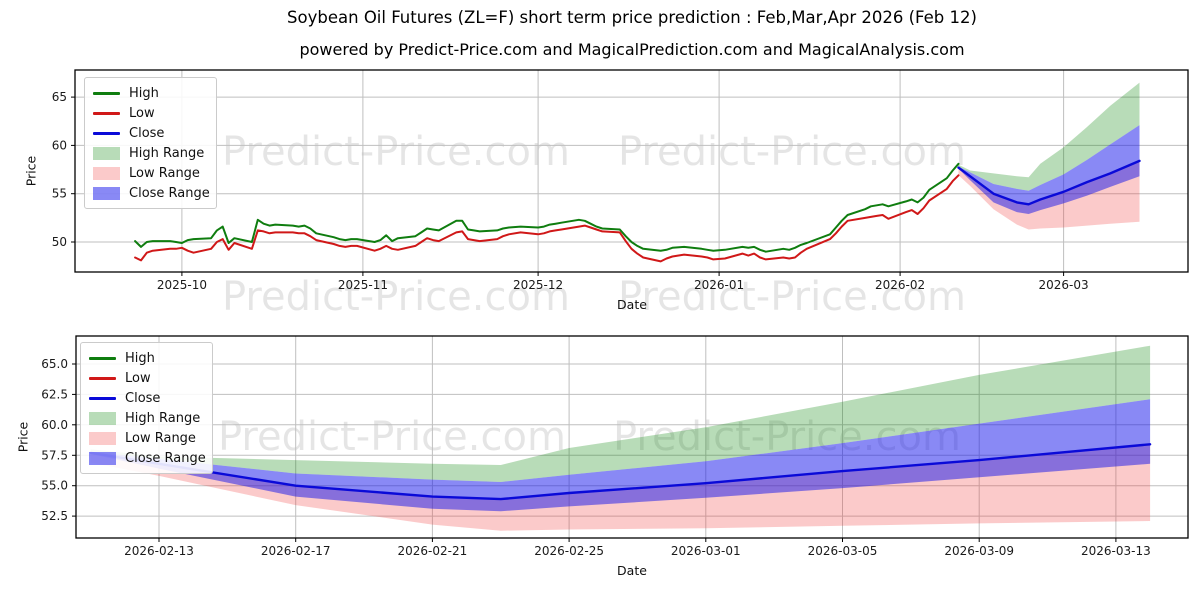 This screenshot has width=1200, height=600. Describe the element at coordinates (719, 285) in the screenshot. I see `x-tick-label: 2026-01` at that location.